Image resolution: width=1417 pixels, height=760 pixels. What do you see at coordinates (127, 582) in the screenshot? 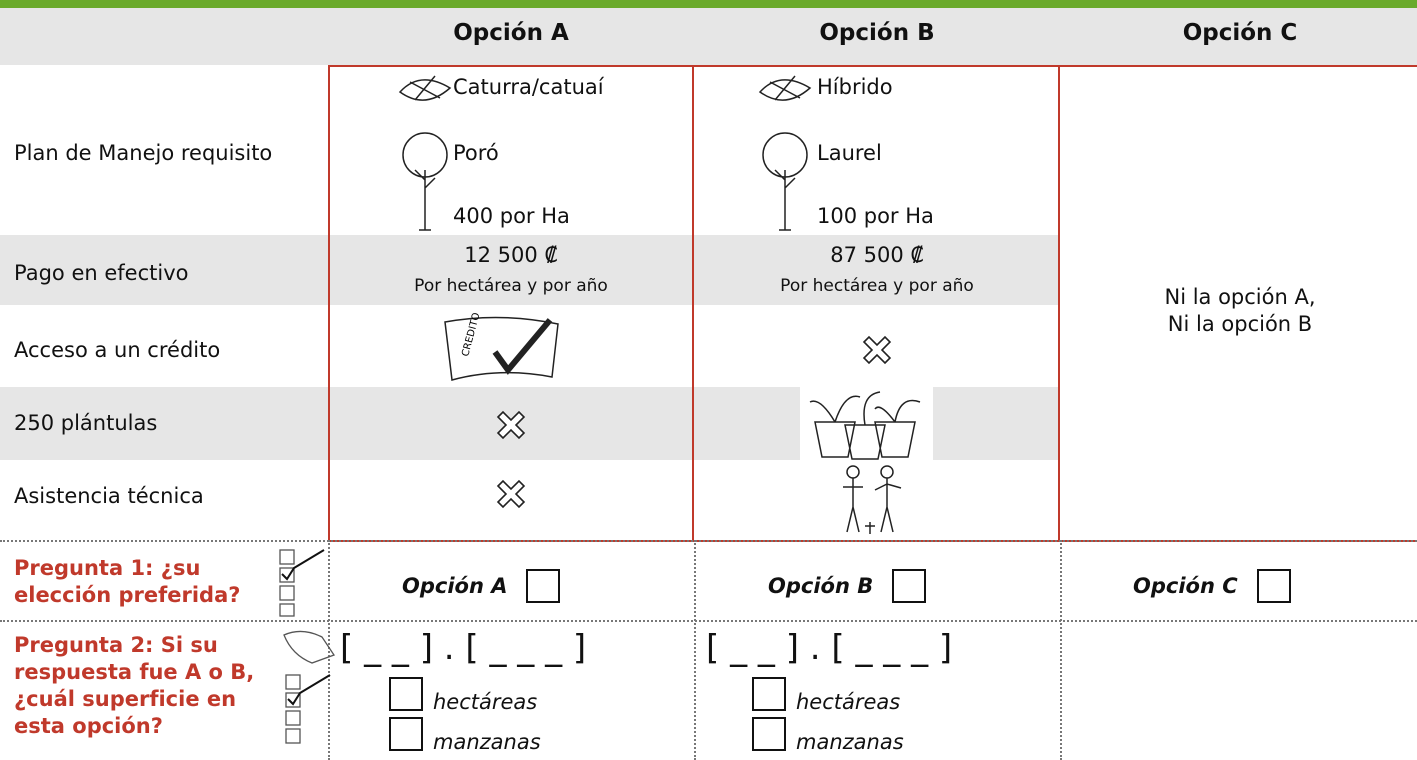
I see `question-label: Pregunta 1: ¿su elección preferida?` at bounding box center [127, 582].